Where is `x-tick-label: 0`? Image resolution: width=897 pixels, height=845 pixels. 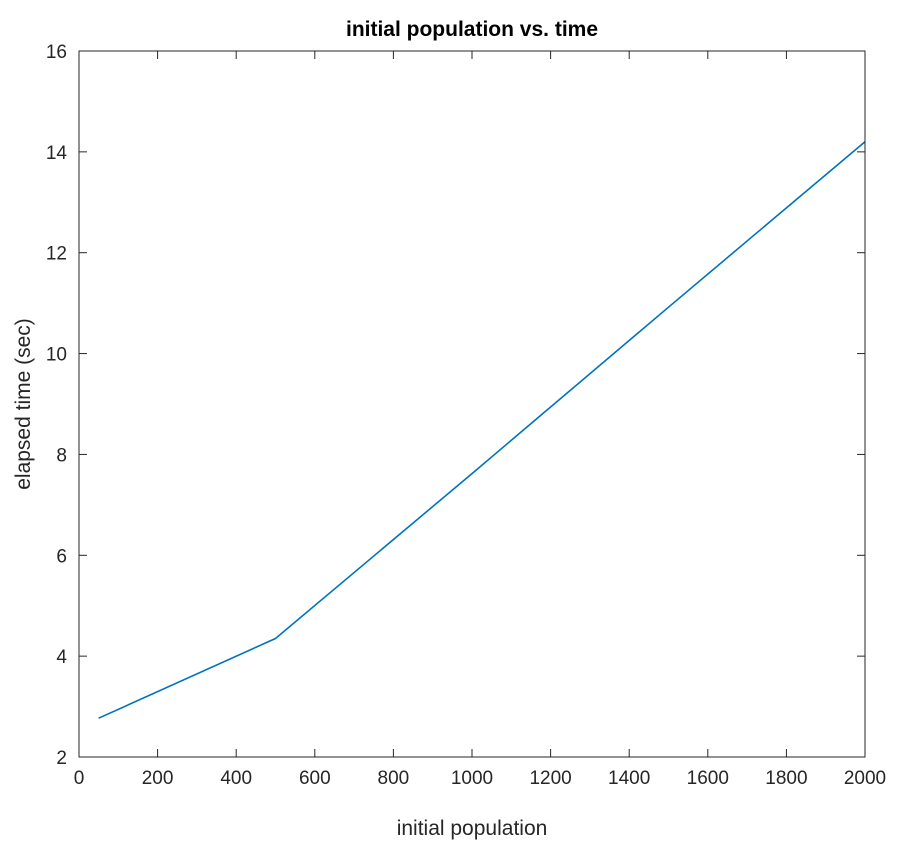
x-tick-label: 0 is located at coordinates (79, 778).